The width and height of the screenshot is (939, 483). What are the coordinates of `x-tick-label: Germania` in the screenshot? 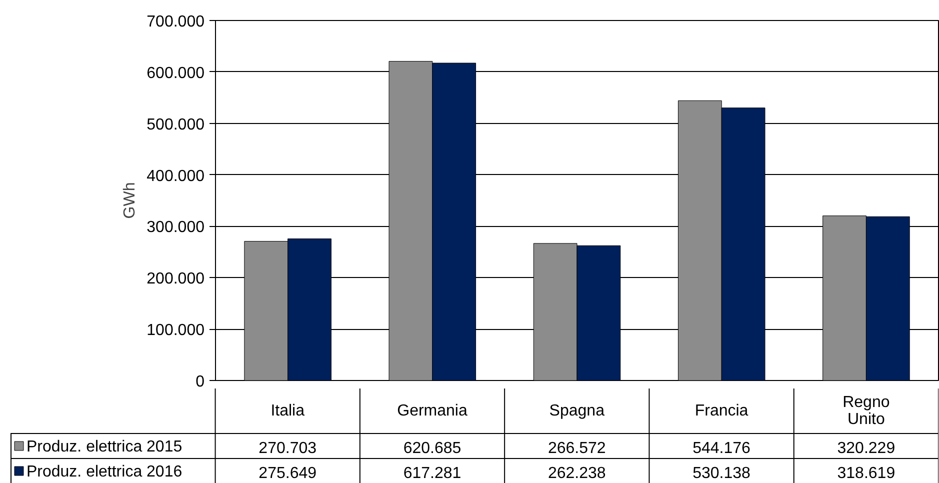 It's located at (432, 411).